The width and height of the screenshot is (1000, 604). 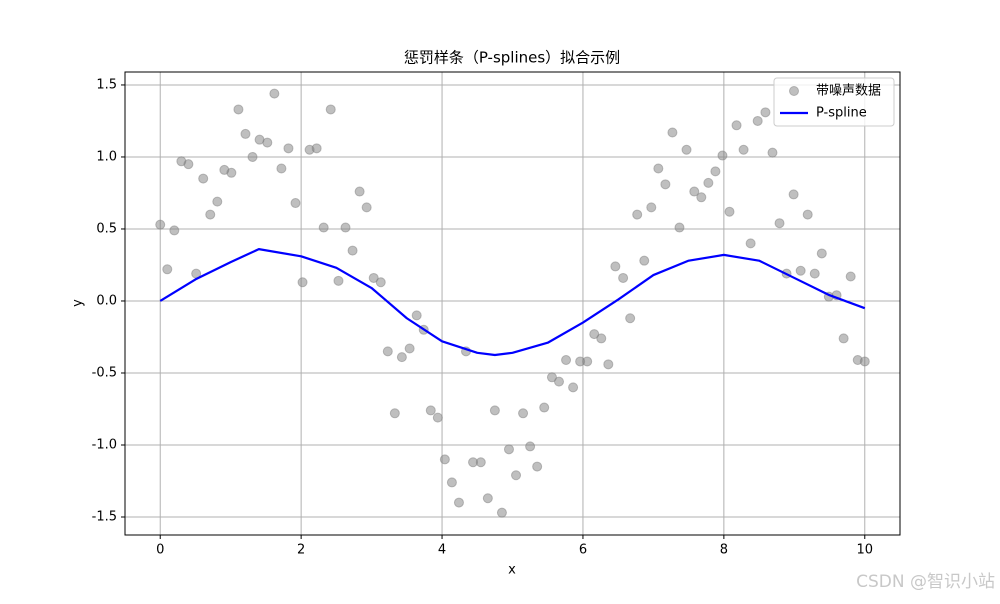 I want to click on x-tick-label: 2, so click(x=301, y=550).